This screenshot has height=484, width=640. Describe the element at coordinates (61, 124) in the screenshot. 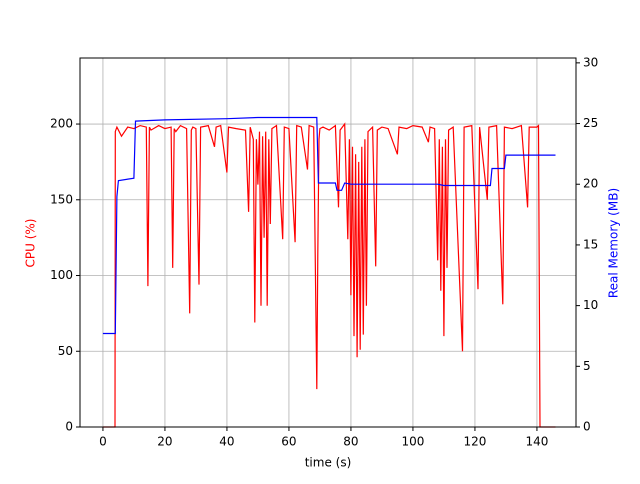

I see `y-tick-label: 200` at that location.